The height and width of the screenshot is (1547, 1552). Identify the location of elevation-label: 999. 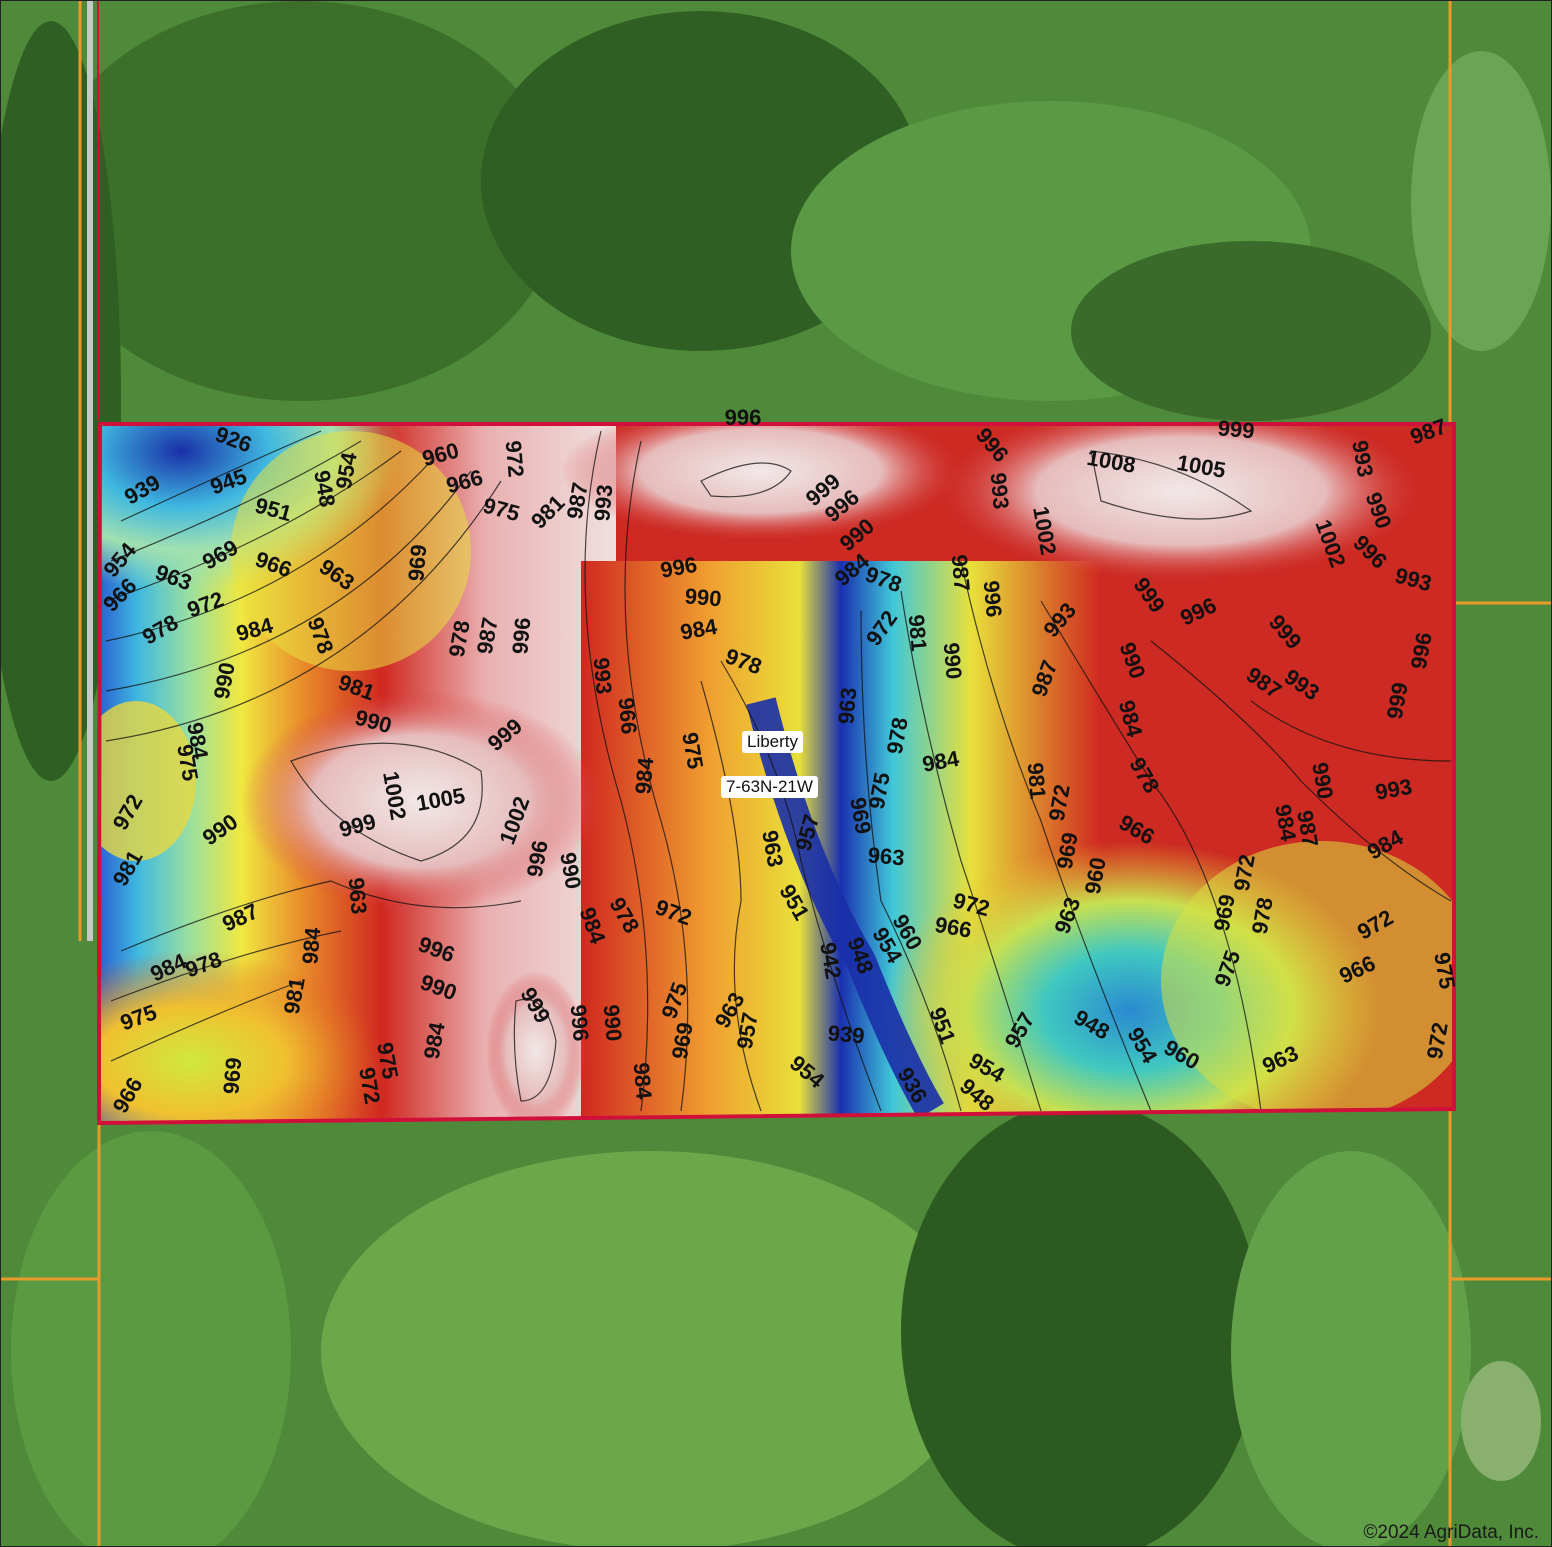
(1236, 429).